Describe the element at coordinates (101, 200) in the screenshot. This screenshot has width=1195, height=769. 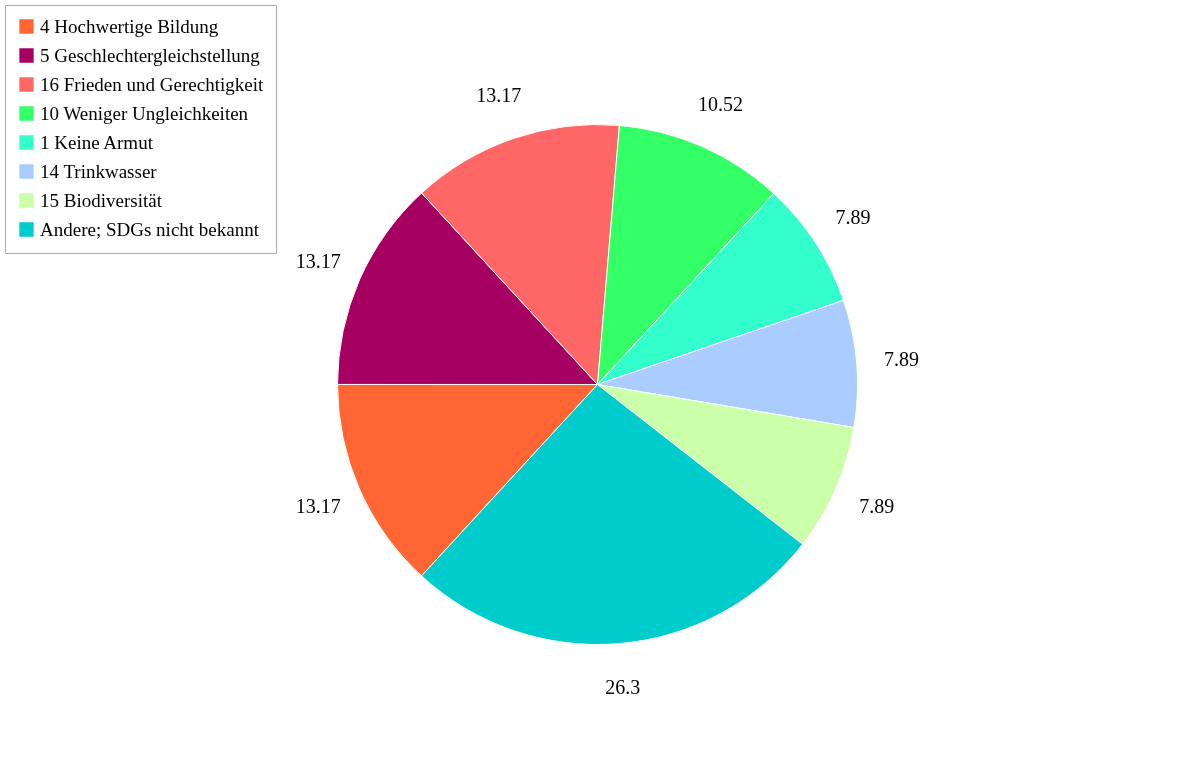
I see `legend-label: 15 Biodiversität` at that location.